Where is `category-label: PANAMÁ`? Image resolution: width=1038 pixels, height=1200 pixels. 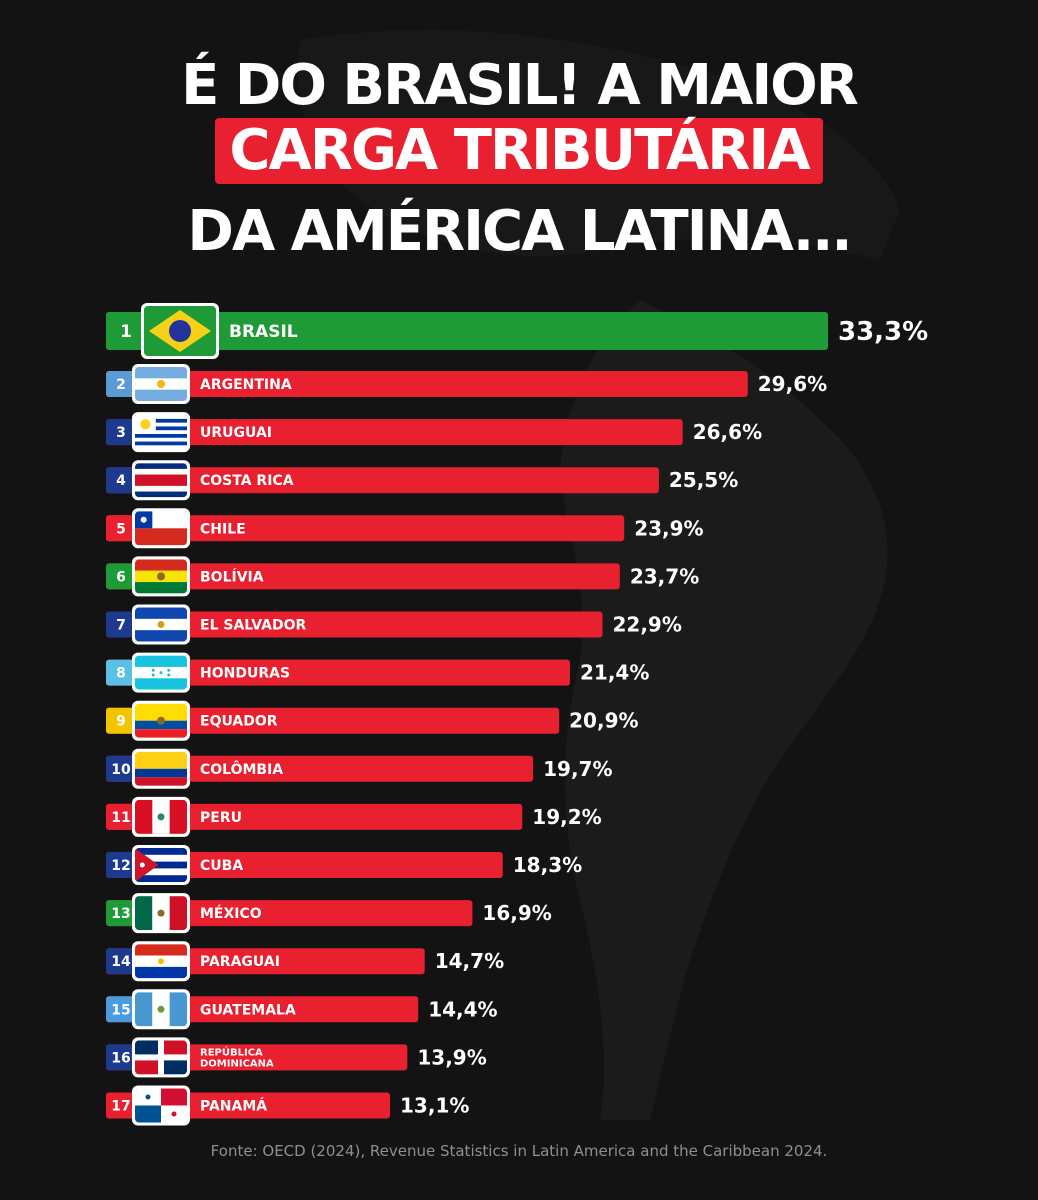
category-label: PANAMÁ is located at coordinates (233, 1106).